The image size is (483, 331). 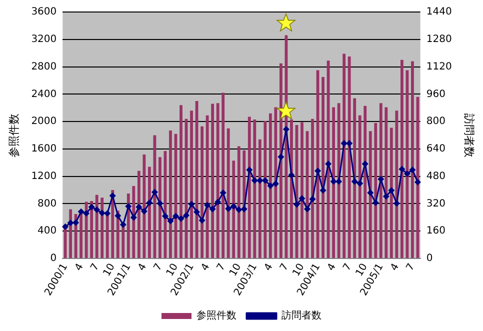 I want to click on y-tick-label: 0, so click(x=53, y=258).